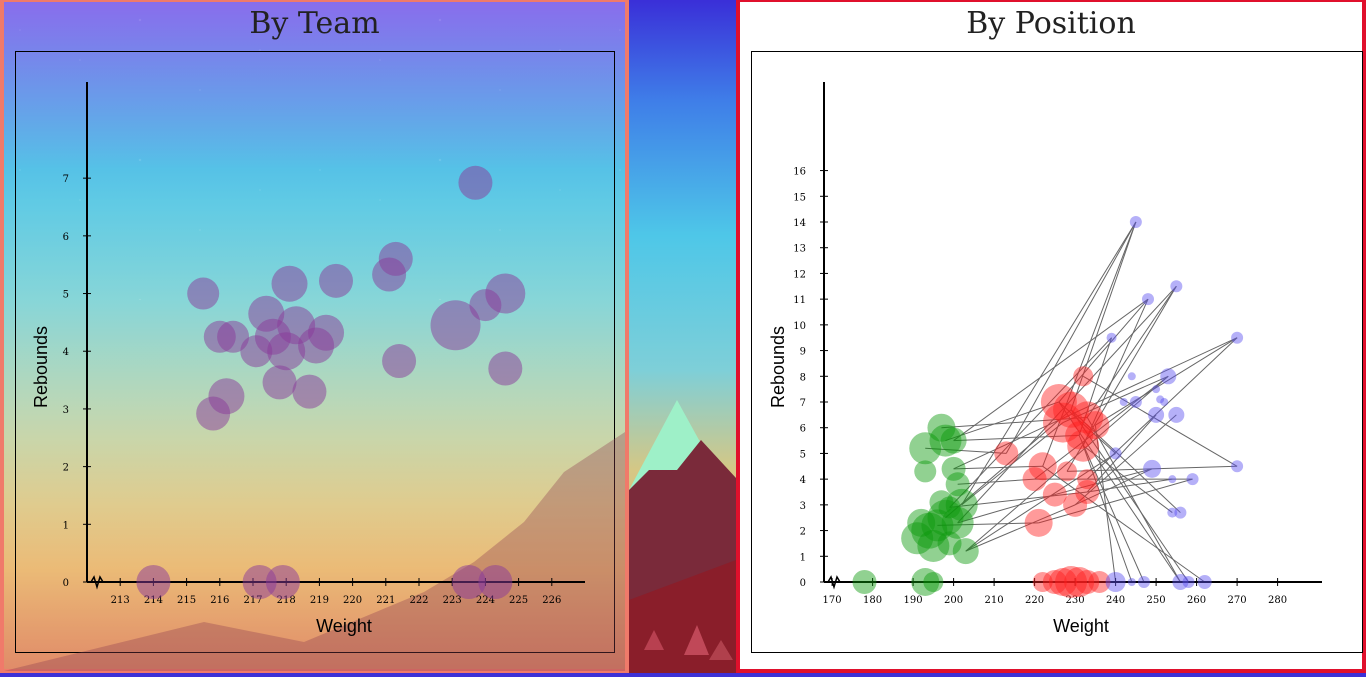 The image size is (1366, 677). Describe the element at coordinates (1156, 600) in the screenshot. I see `x-tick-label: 250` at that location.